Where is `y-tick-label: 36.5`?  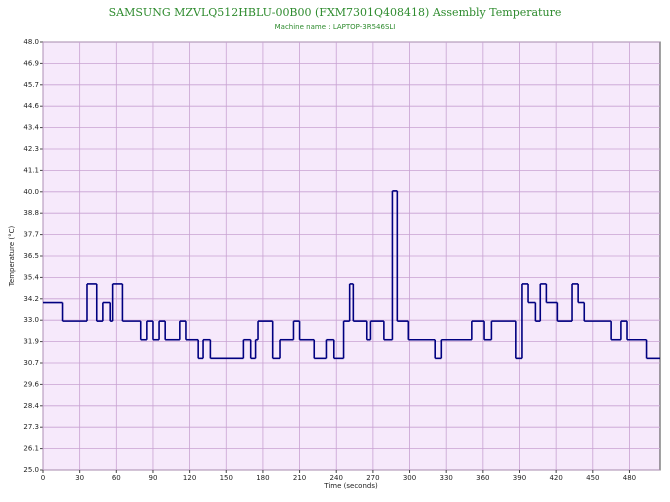
y-tick-label: 36.5 is located at coordinates (31, 256).